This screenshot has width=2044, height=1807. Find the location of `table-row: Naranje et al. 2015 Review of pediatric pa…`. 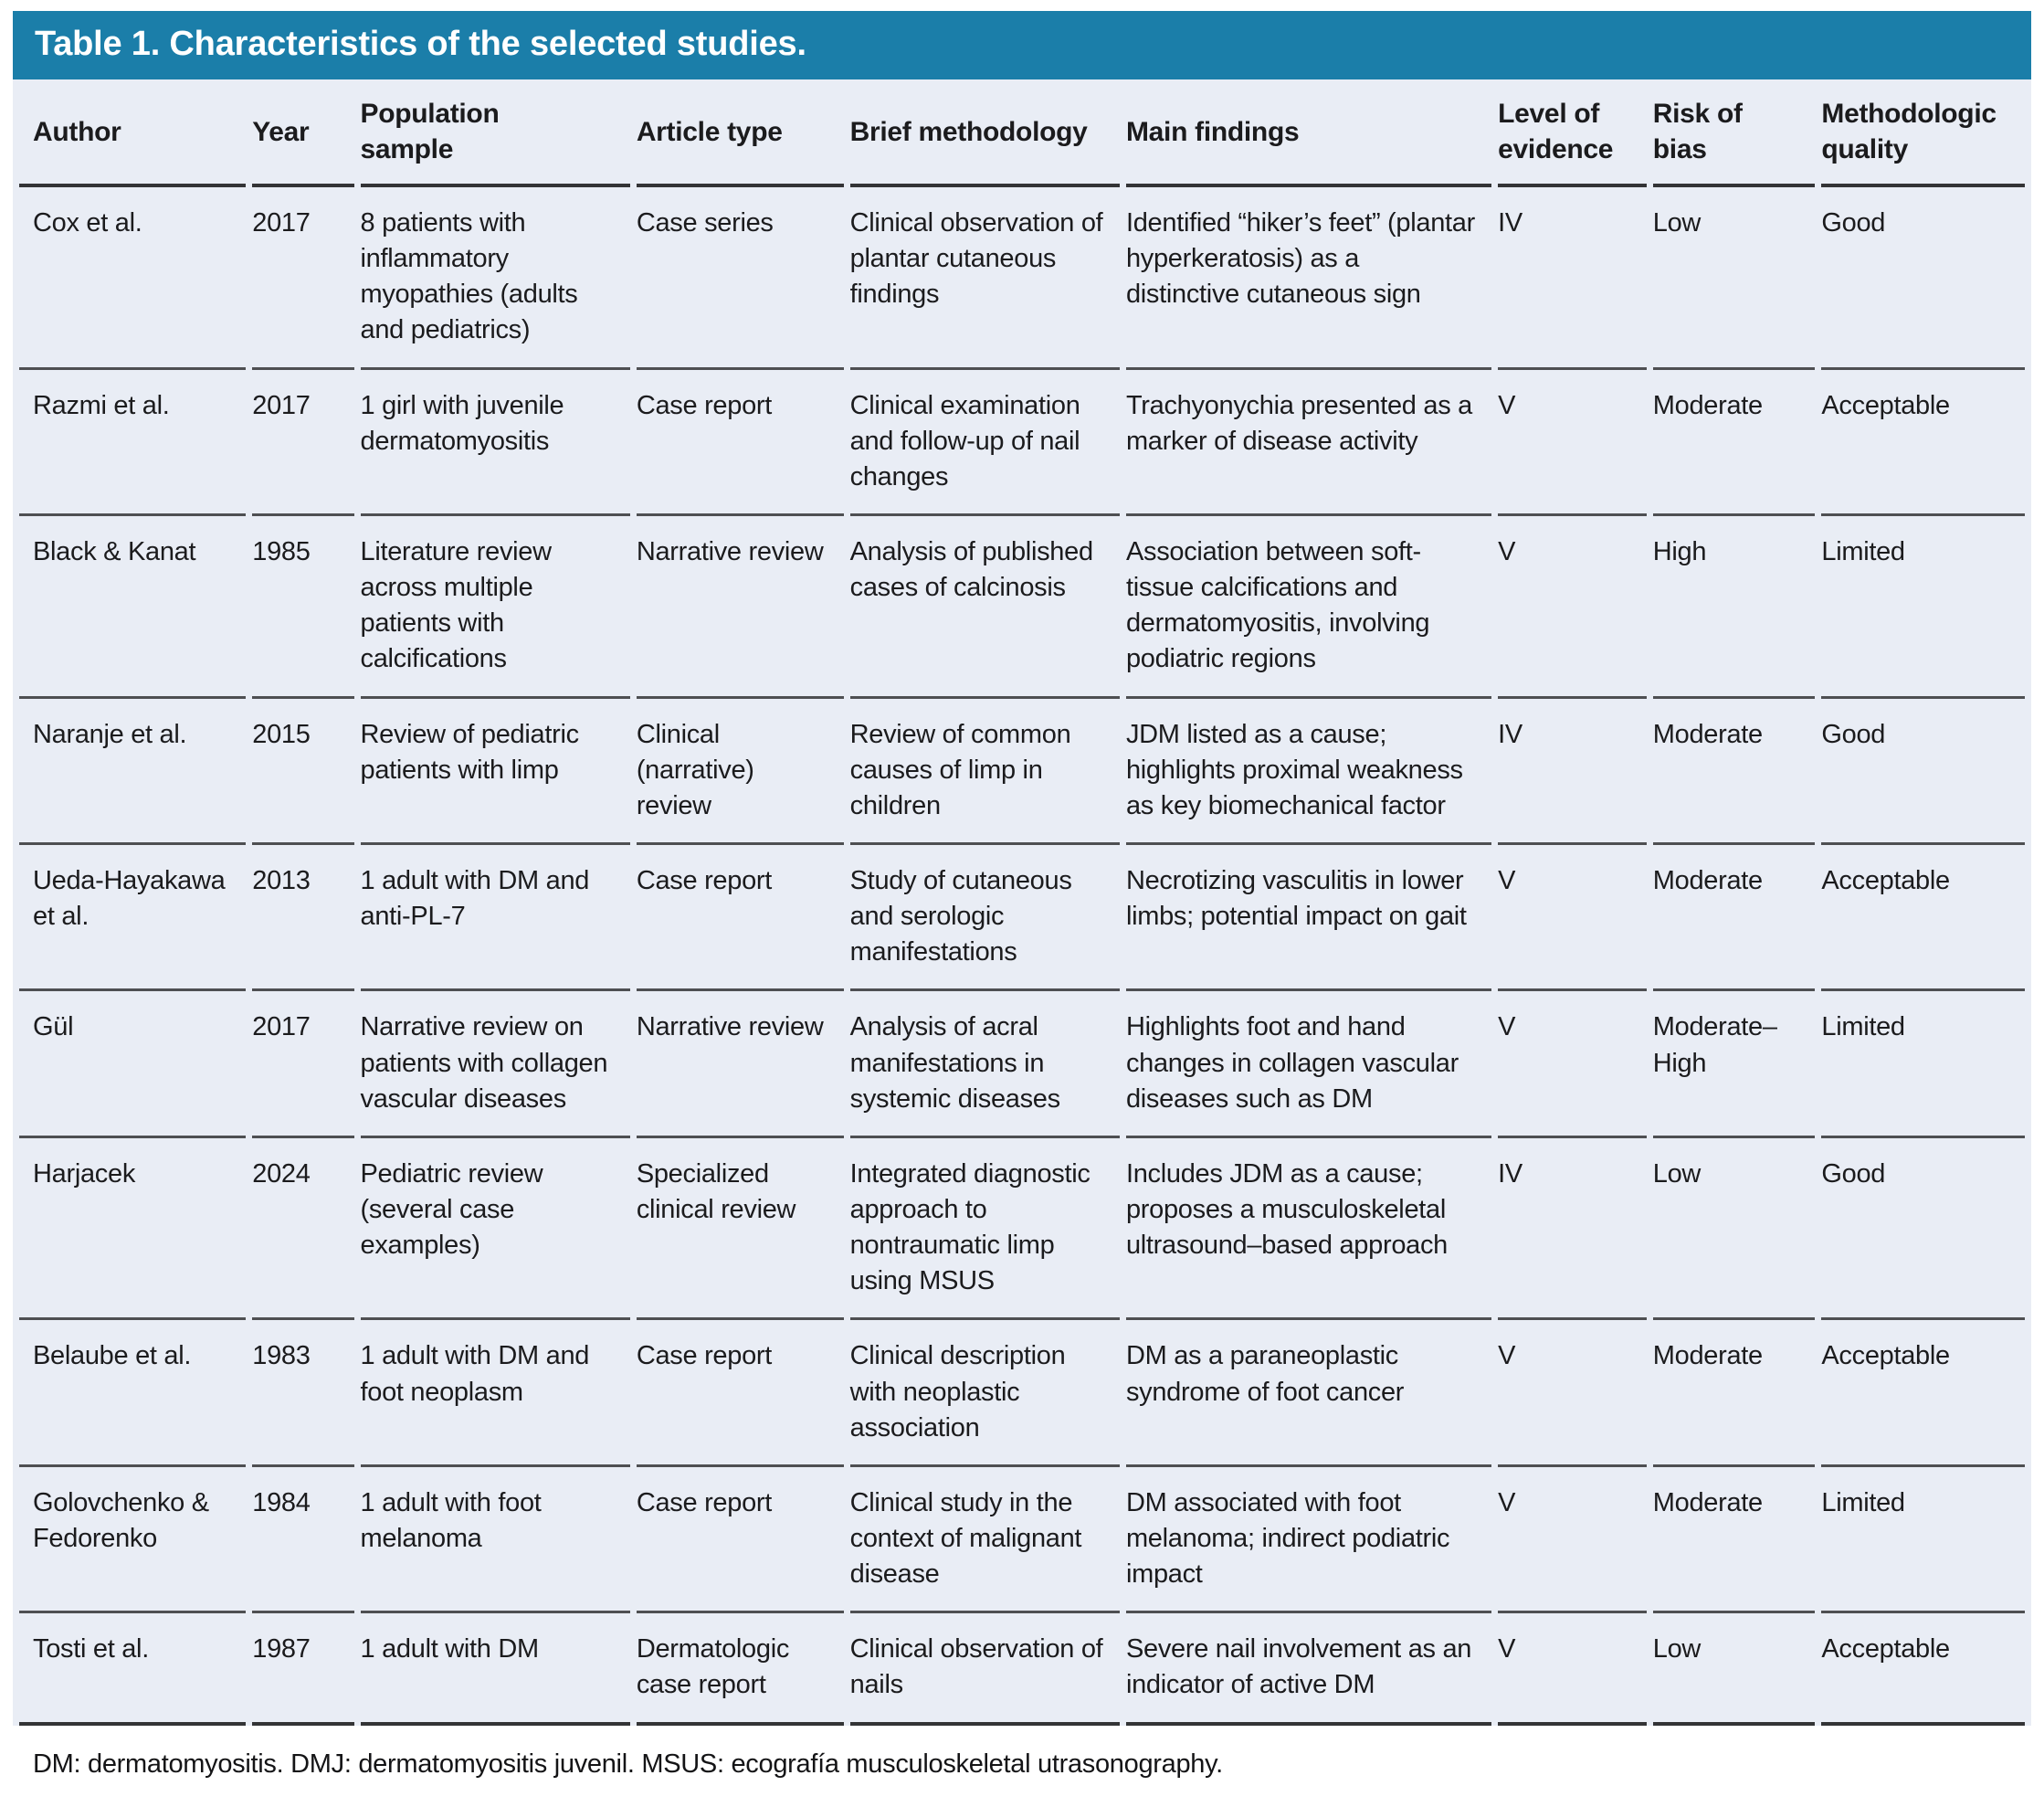

table-row: Naranje et al. 2015 Review of pediatric pa… is located at coordinates (1022, 772).